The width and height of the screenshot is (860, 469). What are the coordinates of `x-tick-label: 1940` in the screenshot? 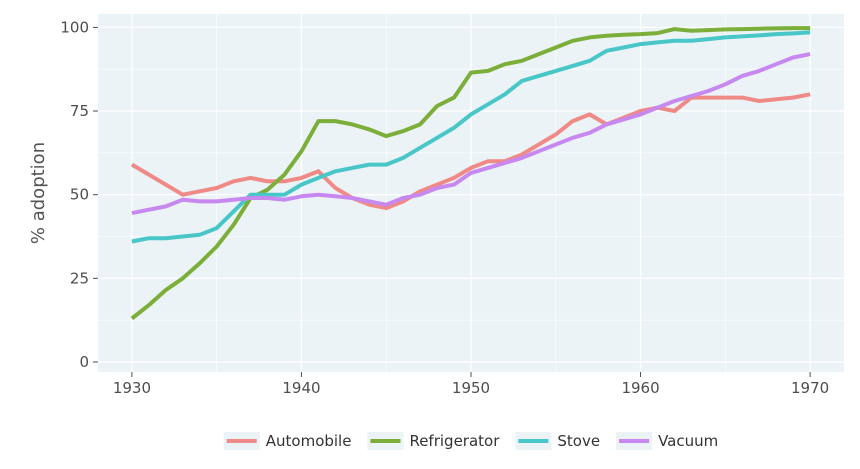 It's located at (301, 388).